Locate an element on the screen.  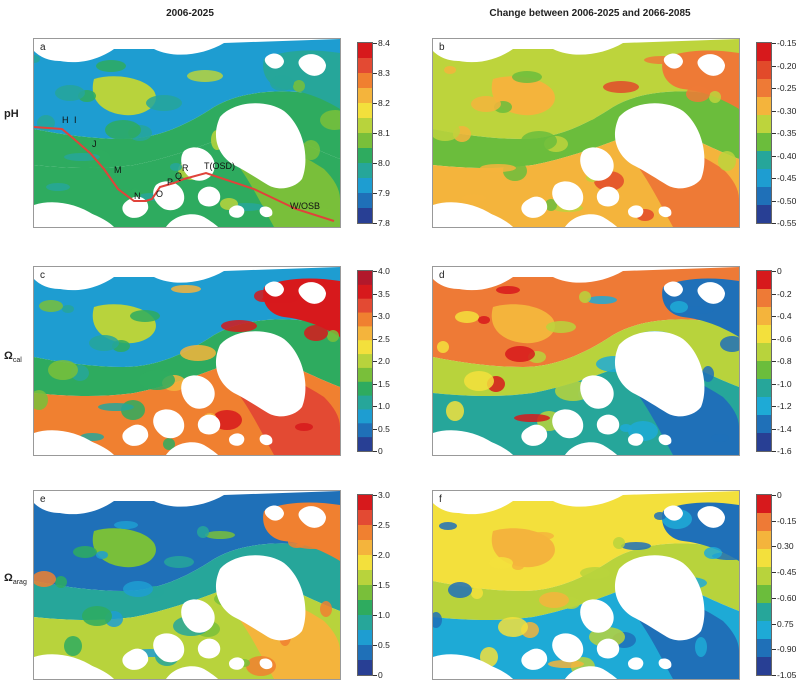
colorbar-tick-label: 8.3 is located at coordinates (384, 73).